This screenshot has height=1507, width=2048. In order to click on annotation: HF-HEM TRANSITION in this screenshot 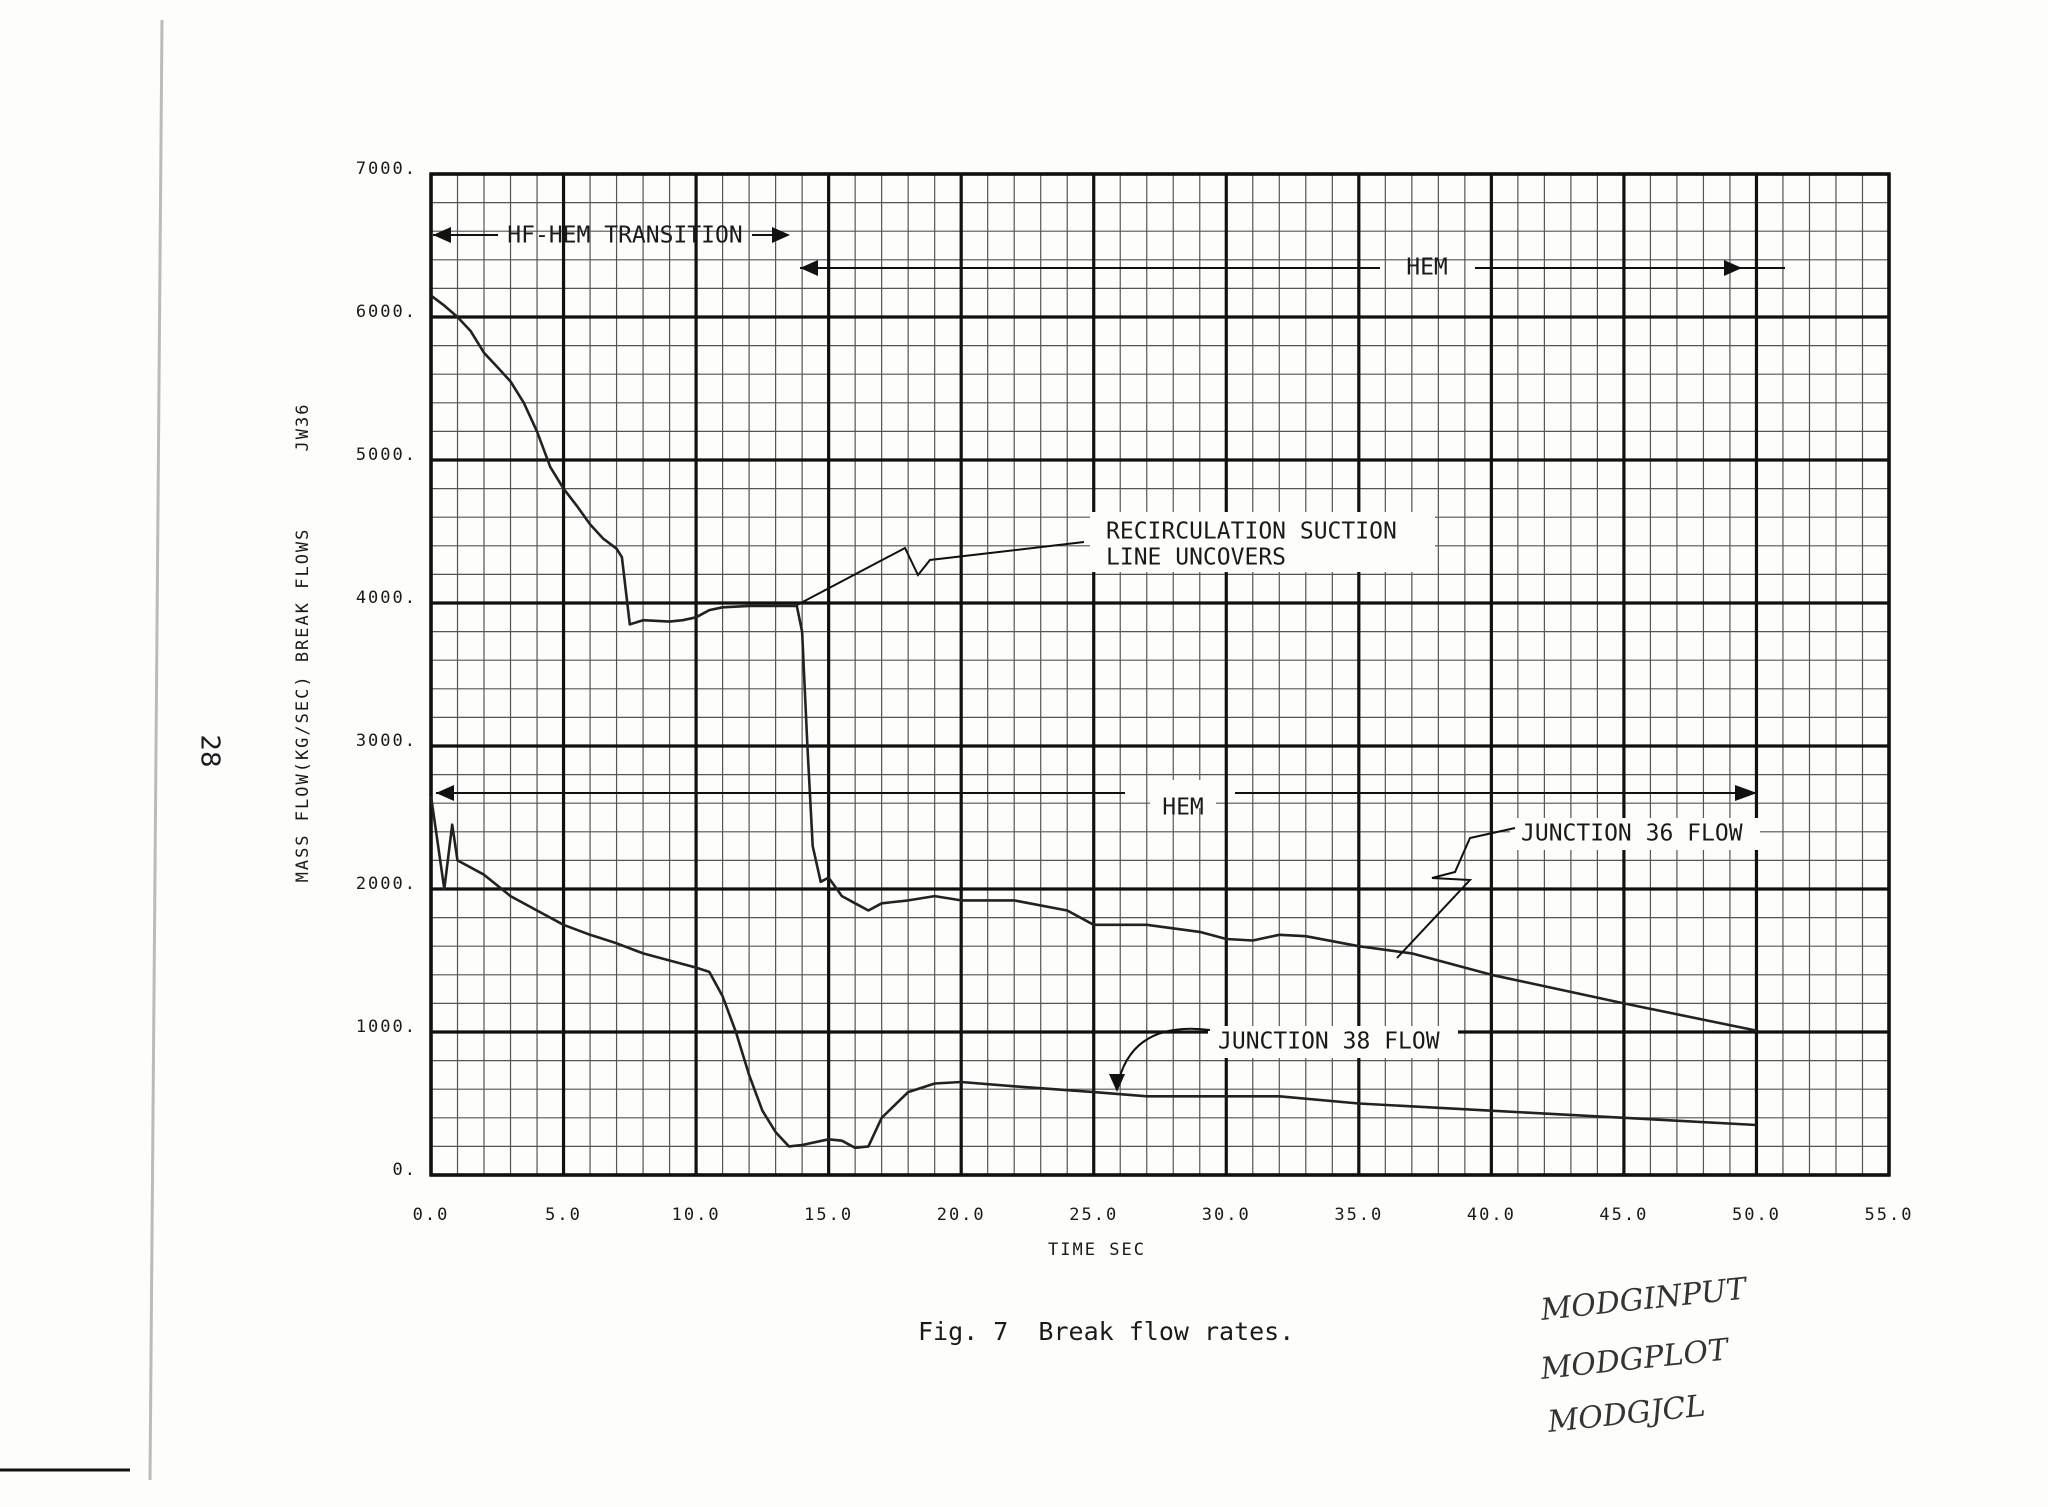, I will do `click(624, 236)`.